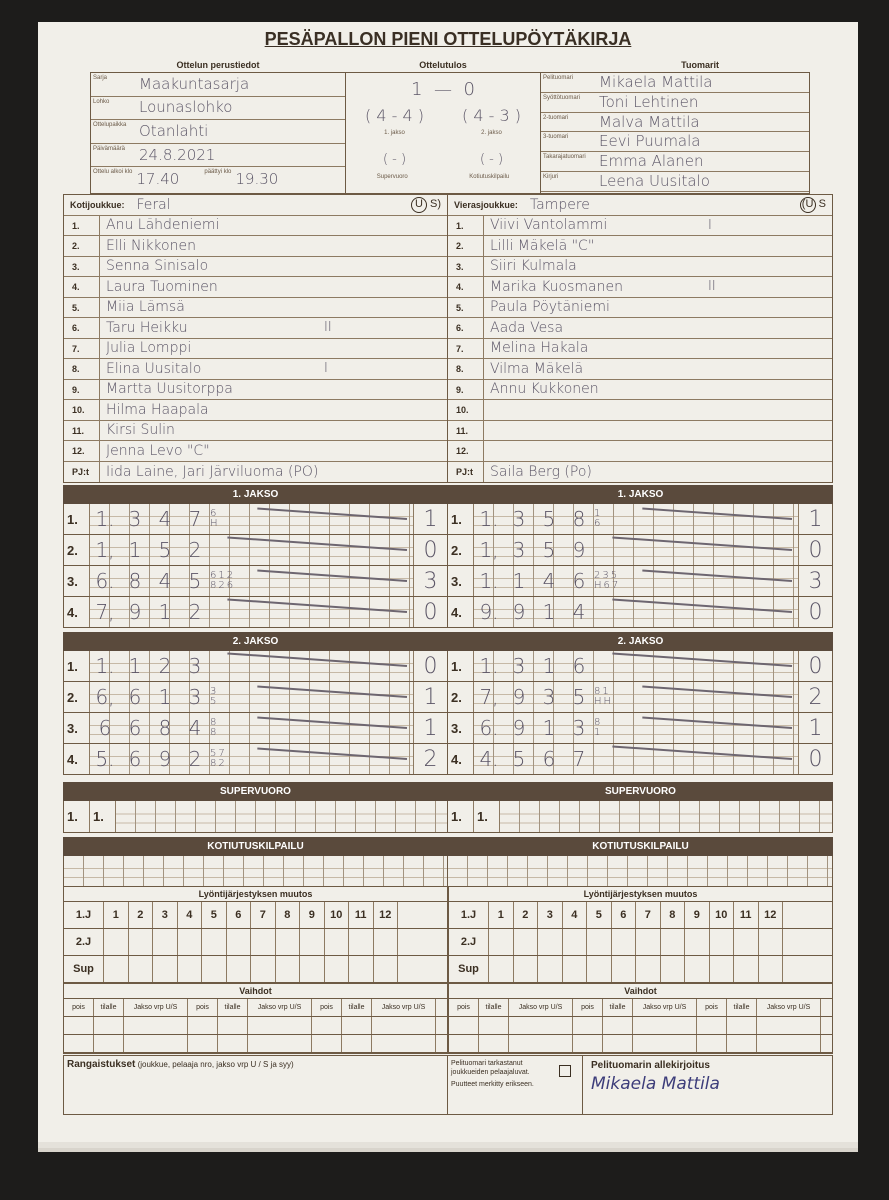  What do you see at coordinates (549, 225) in the screenshot?
I see `player-name: Viivi Vantolammi` at bounding box center [549, 225].